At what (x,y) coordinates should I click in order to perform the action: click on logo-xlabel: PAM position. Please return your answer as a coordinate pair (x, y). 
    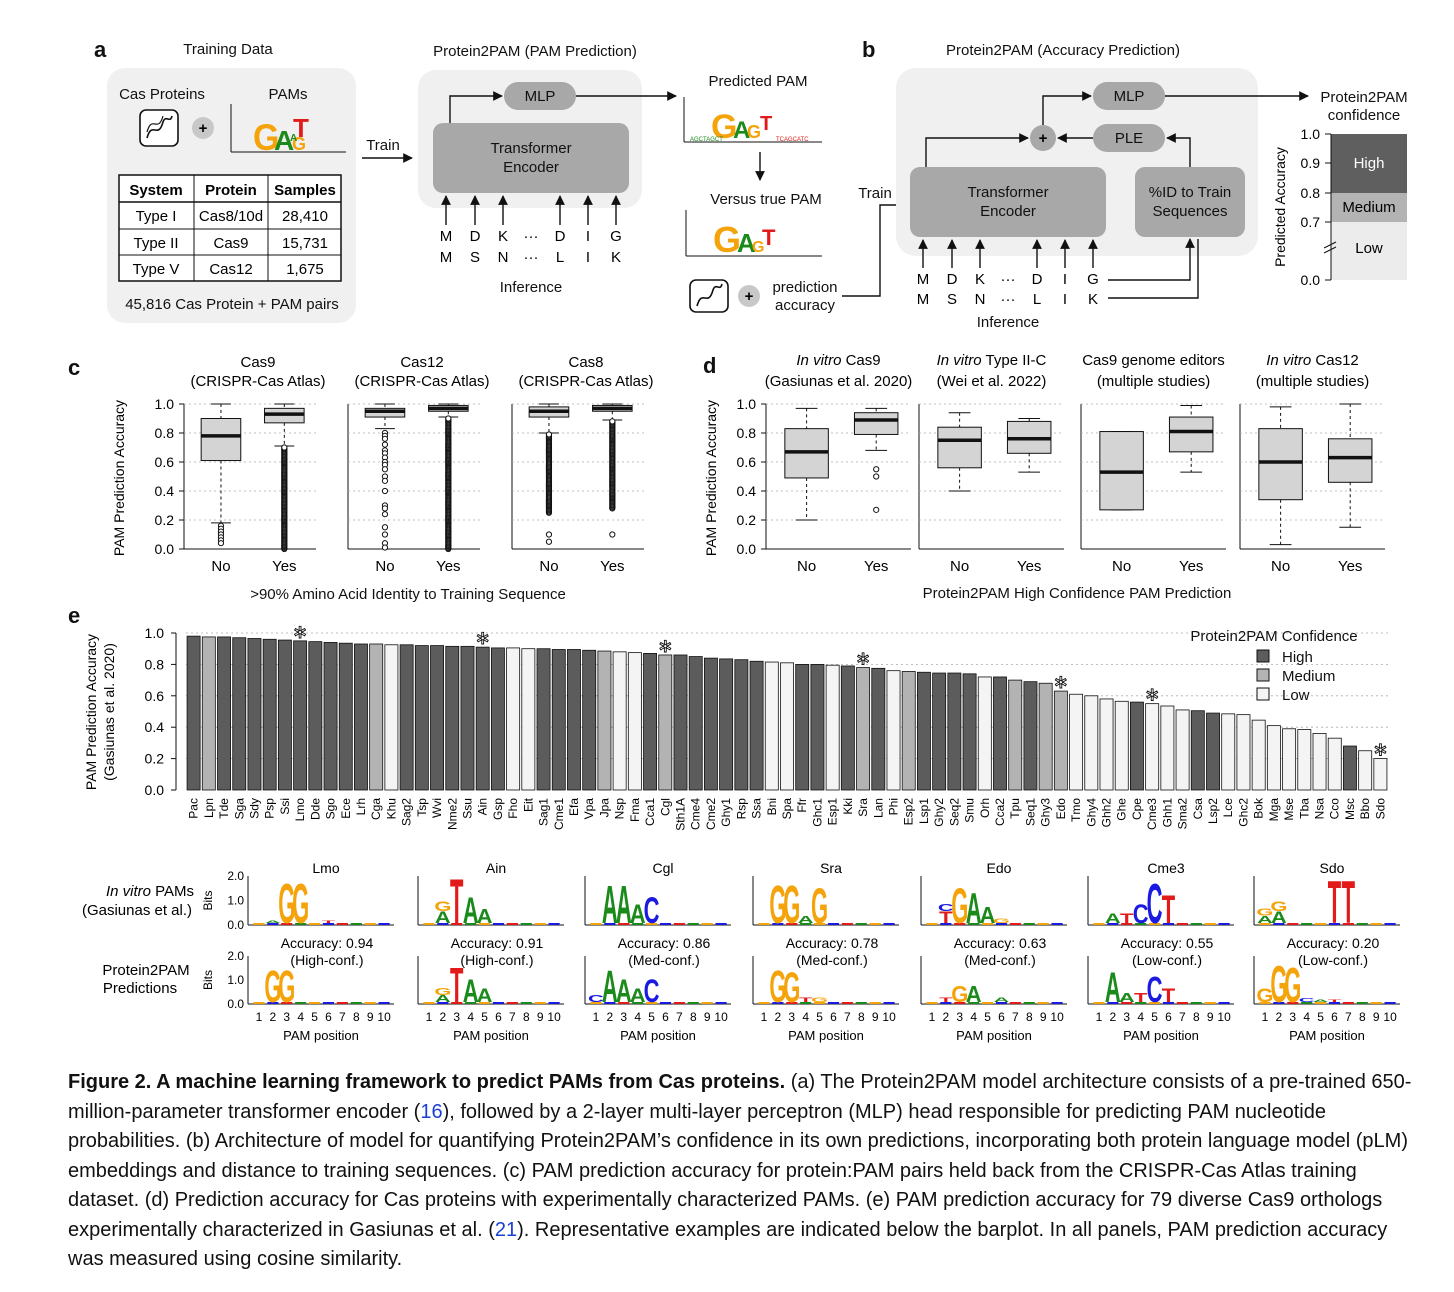
    Looking at the image, I should click on (658, 1035).